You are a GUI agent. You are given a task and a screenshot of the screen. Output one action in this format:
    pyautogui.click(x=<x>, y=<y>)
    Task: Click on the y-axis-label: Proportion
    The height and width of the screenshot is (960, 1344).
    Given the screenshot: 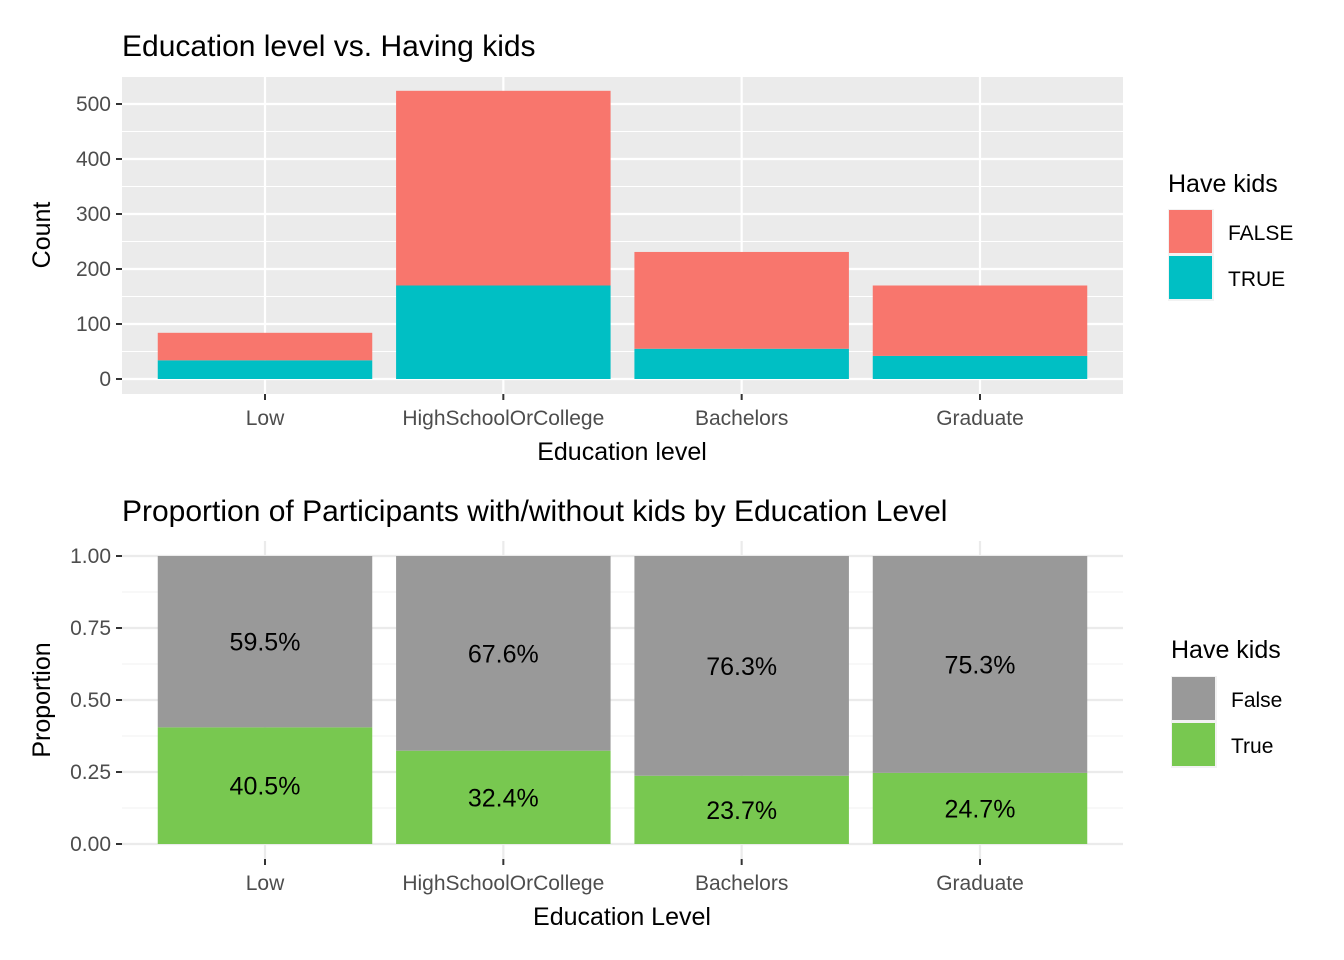 What is the action you would take?
    pyautogui.click(x=42, y=699)
    